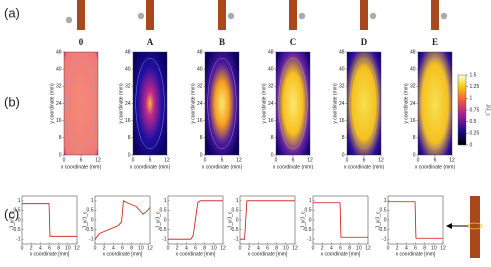  Describe the element at coordinates (462, 110) in the screenshot. I see `colorbar` at that location.